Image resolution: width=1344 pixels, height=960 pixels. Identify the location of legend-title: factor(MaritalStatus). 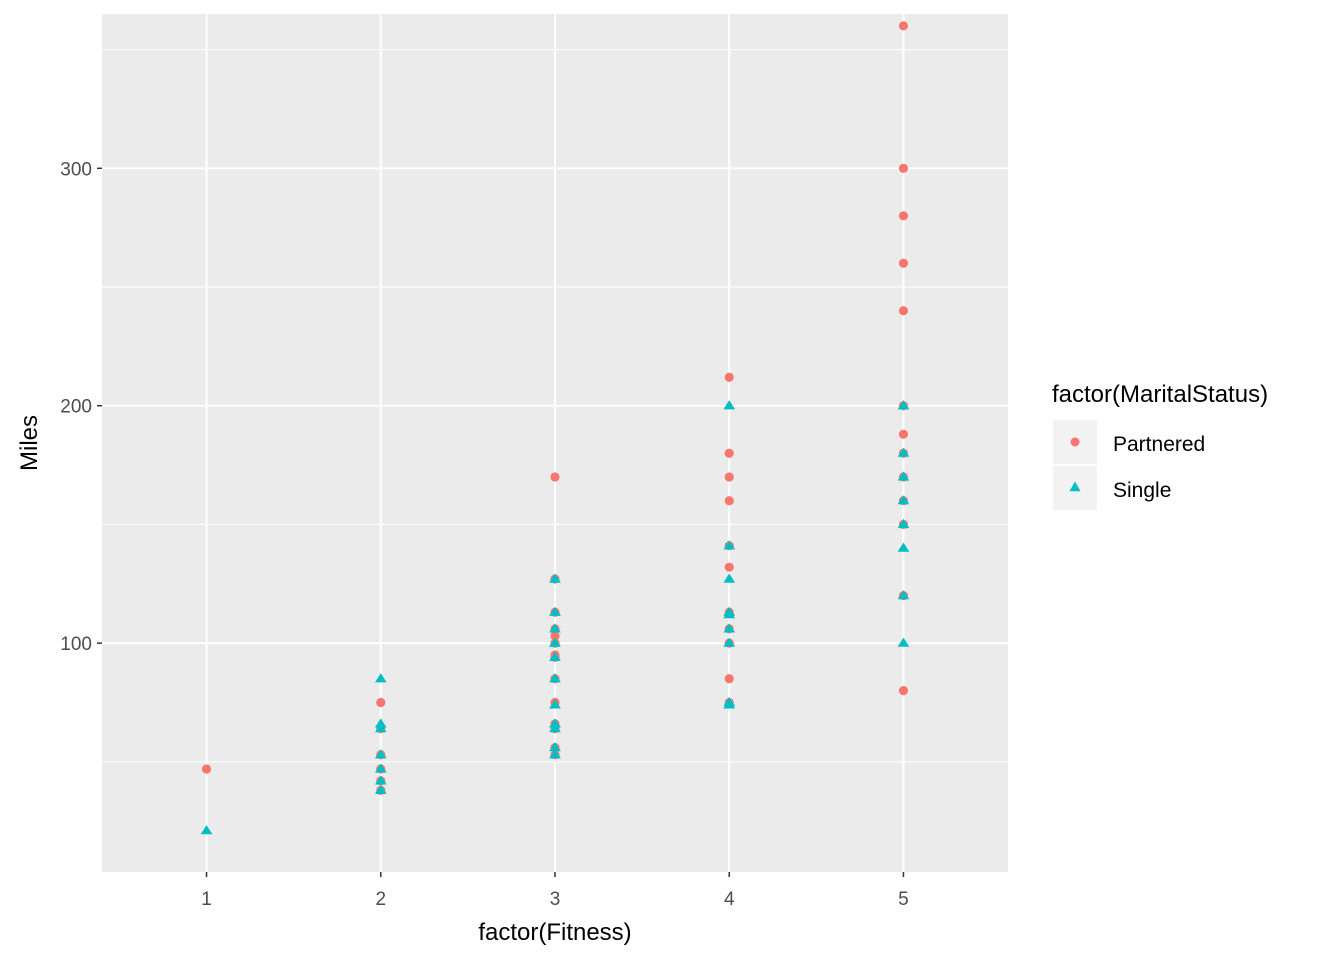
(1160, 394).